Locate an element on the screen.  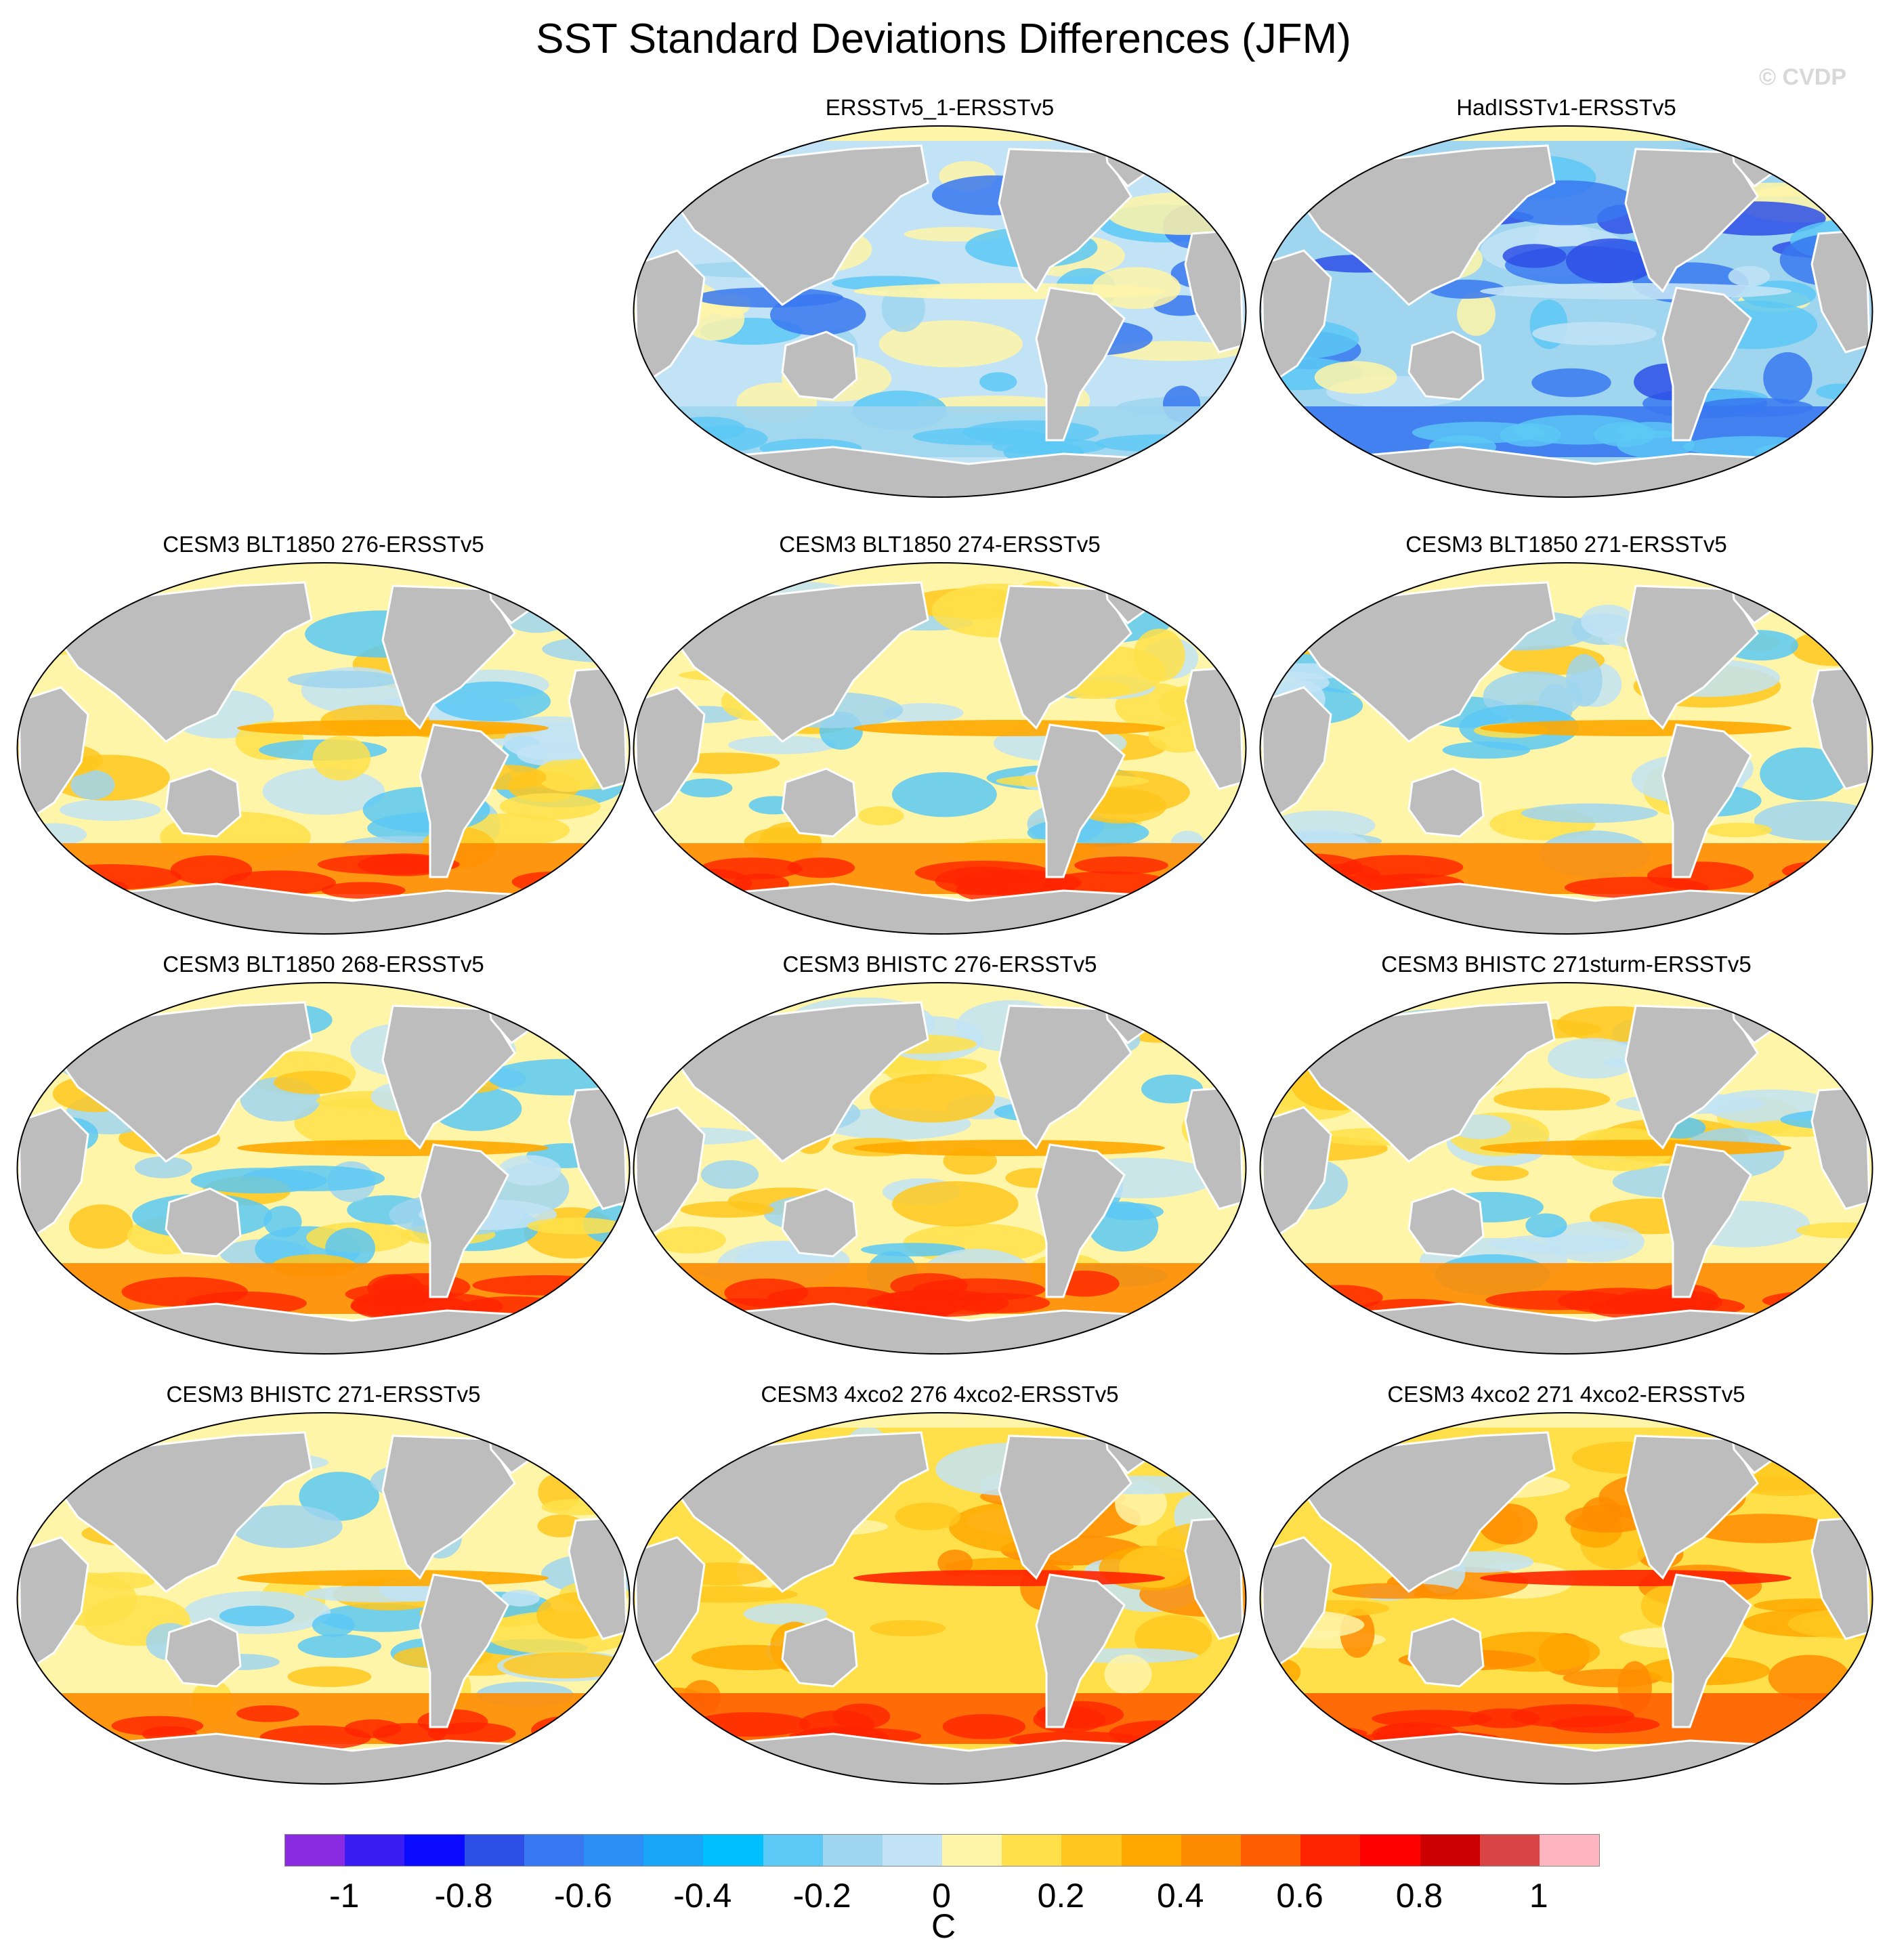
panel-title: ERSSTv5_1-ERSSTv5 is located at coordinates (940, 107).